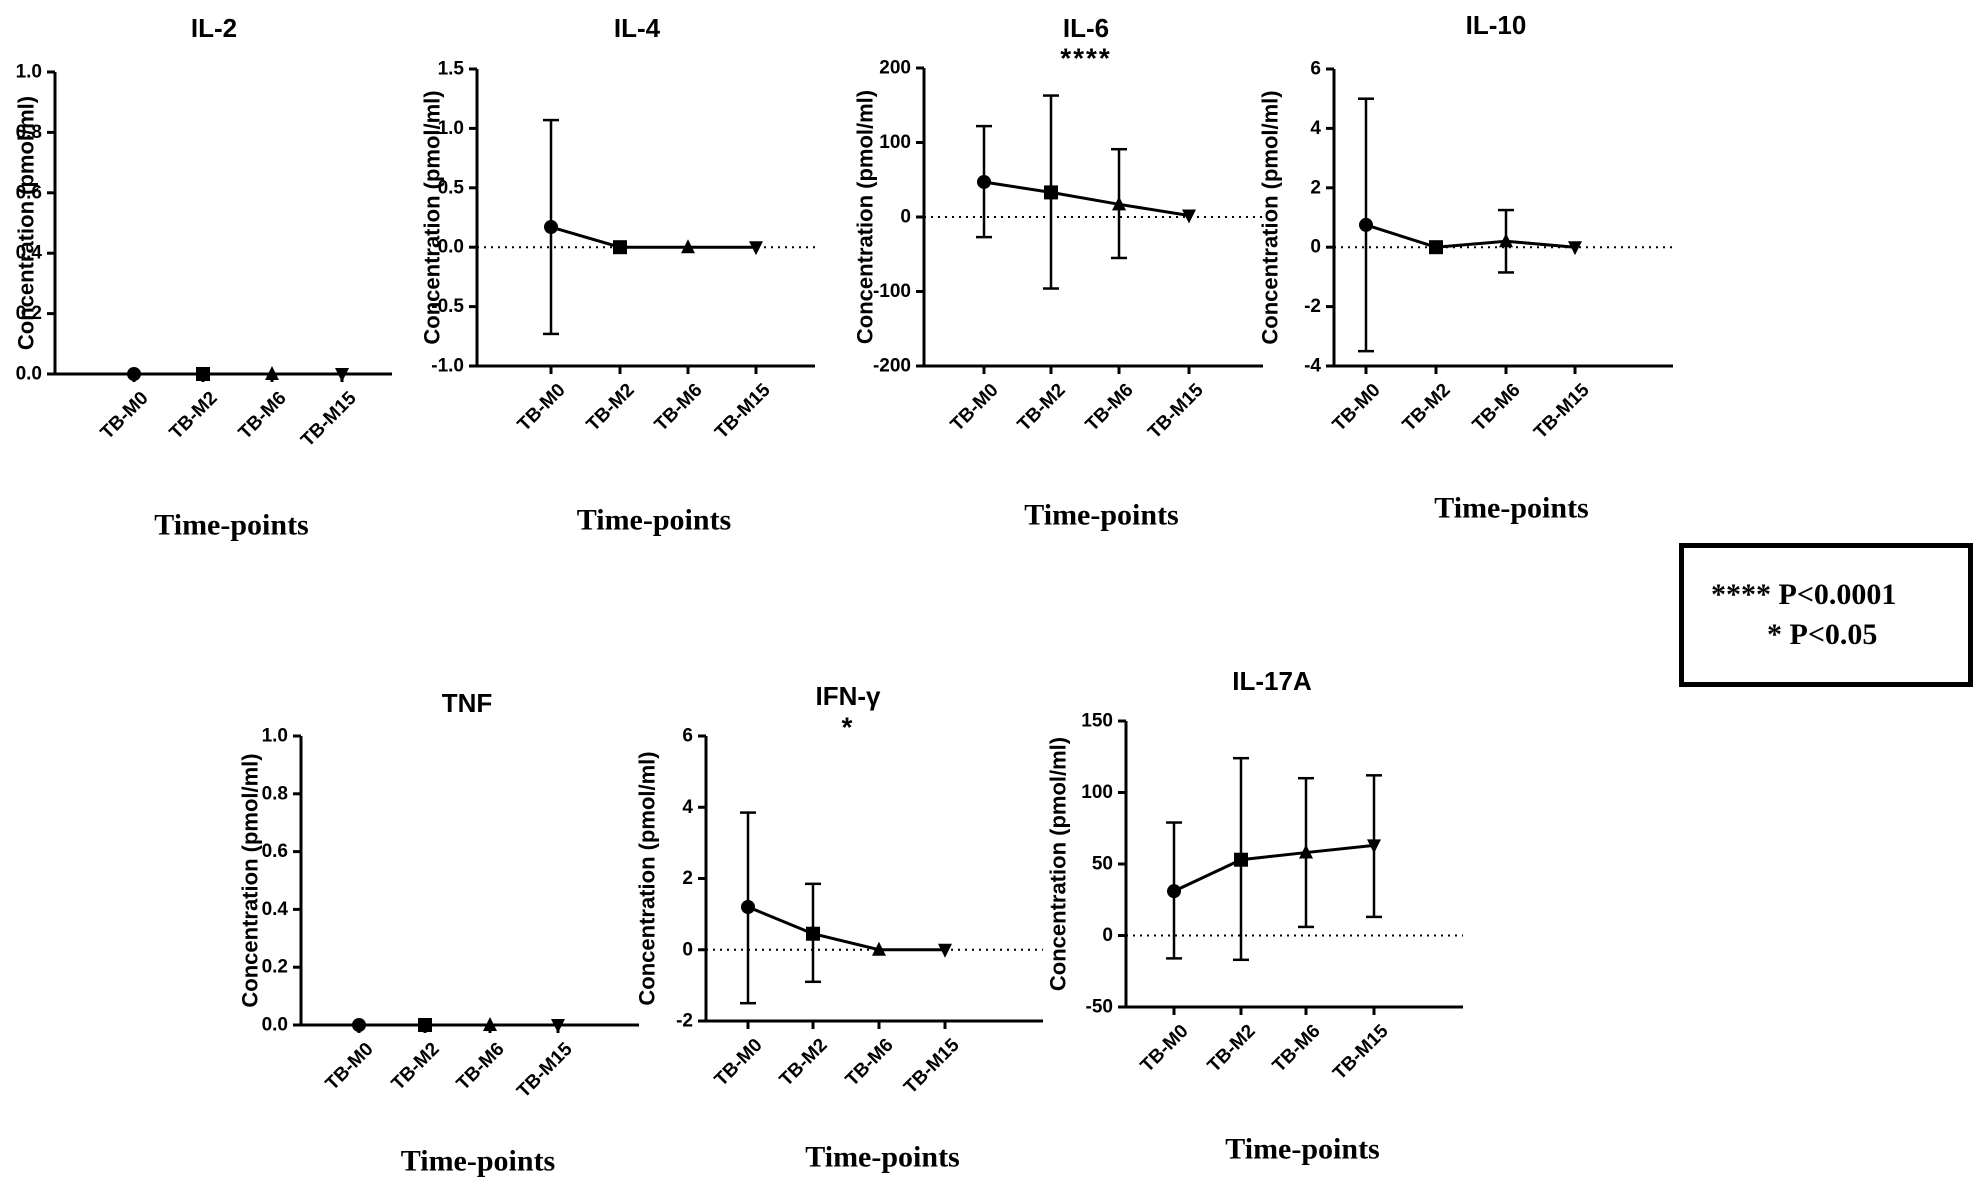 The image size is (1984, 1184). What do you see at coordinates (447, 366) in the screenshot?
I see `y-tick-label: -1.0` at bounding box center [447, 366].